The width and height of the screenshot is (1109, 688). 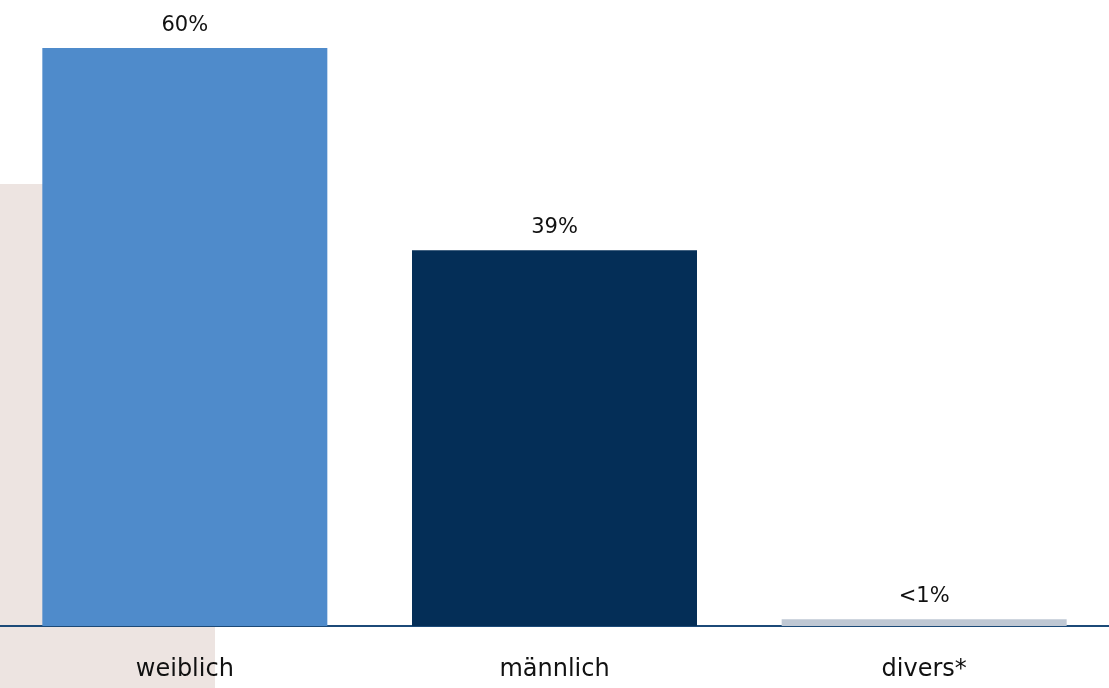 I want to click on data-label: <1%, so click(x=924, y=594).